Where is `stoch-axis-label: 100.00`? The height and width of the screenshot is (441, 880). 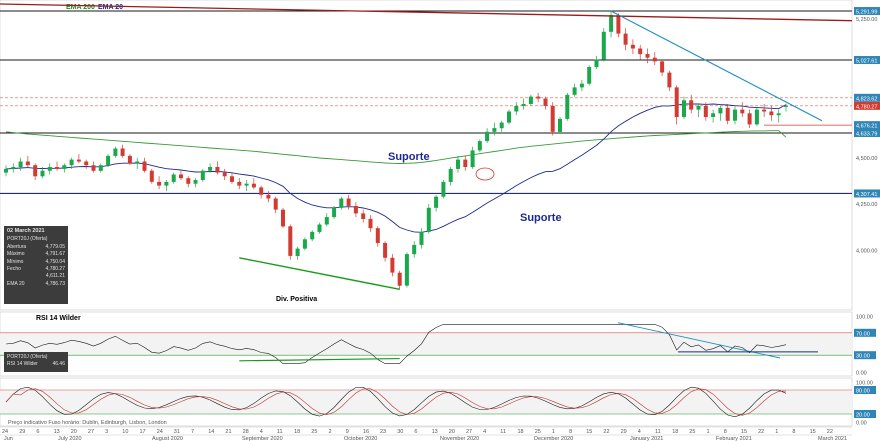 stoch-axis-label: 100.00 is located at coordinates (864, 384).